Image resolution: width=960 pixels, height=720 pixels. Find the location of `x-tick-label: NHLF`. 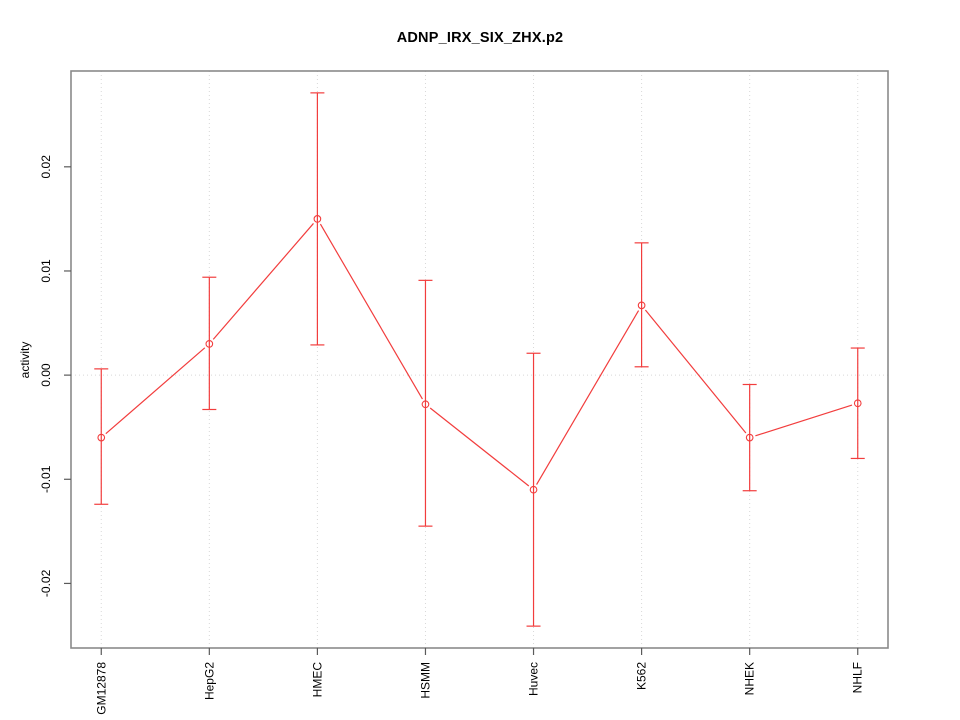

x-tick-label: NHLF is located at coordinates (858, 677).